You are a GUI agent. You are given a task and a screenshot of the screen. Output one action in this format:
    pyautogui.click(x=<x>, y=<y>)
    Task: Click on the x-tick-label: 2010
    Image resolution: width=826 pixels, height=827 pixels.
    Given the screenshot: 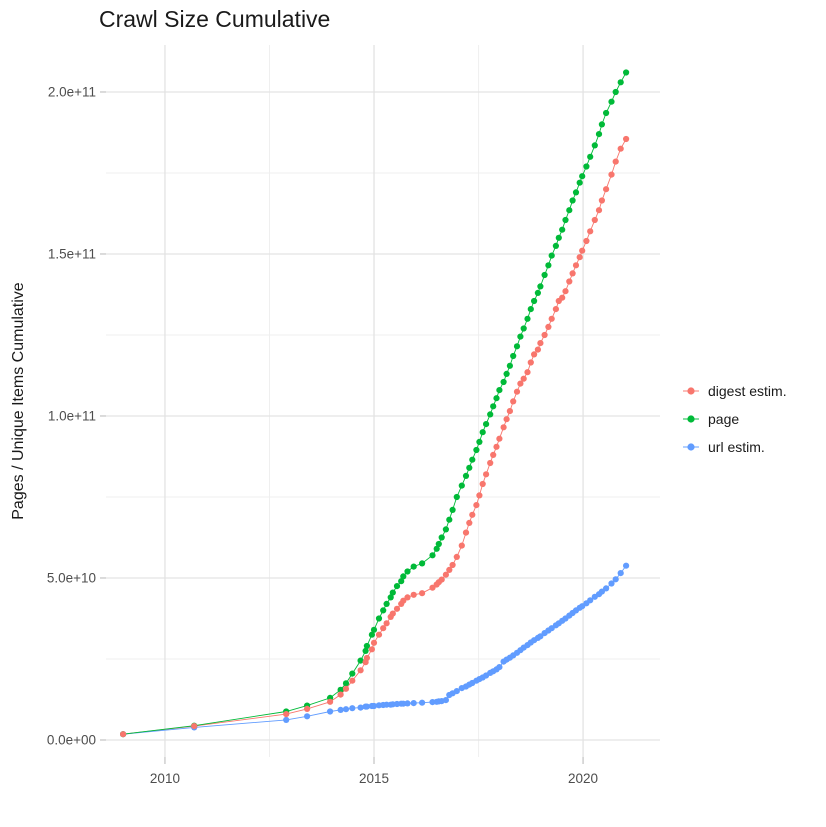 What is the action you would take?
    pyautogui.click(x=165, y=778)
    